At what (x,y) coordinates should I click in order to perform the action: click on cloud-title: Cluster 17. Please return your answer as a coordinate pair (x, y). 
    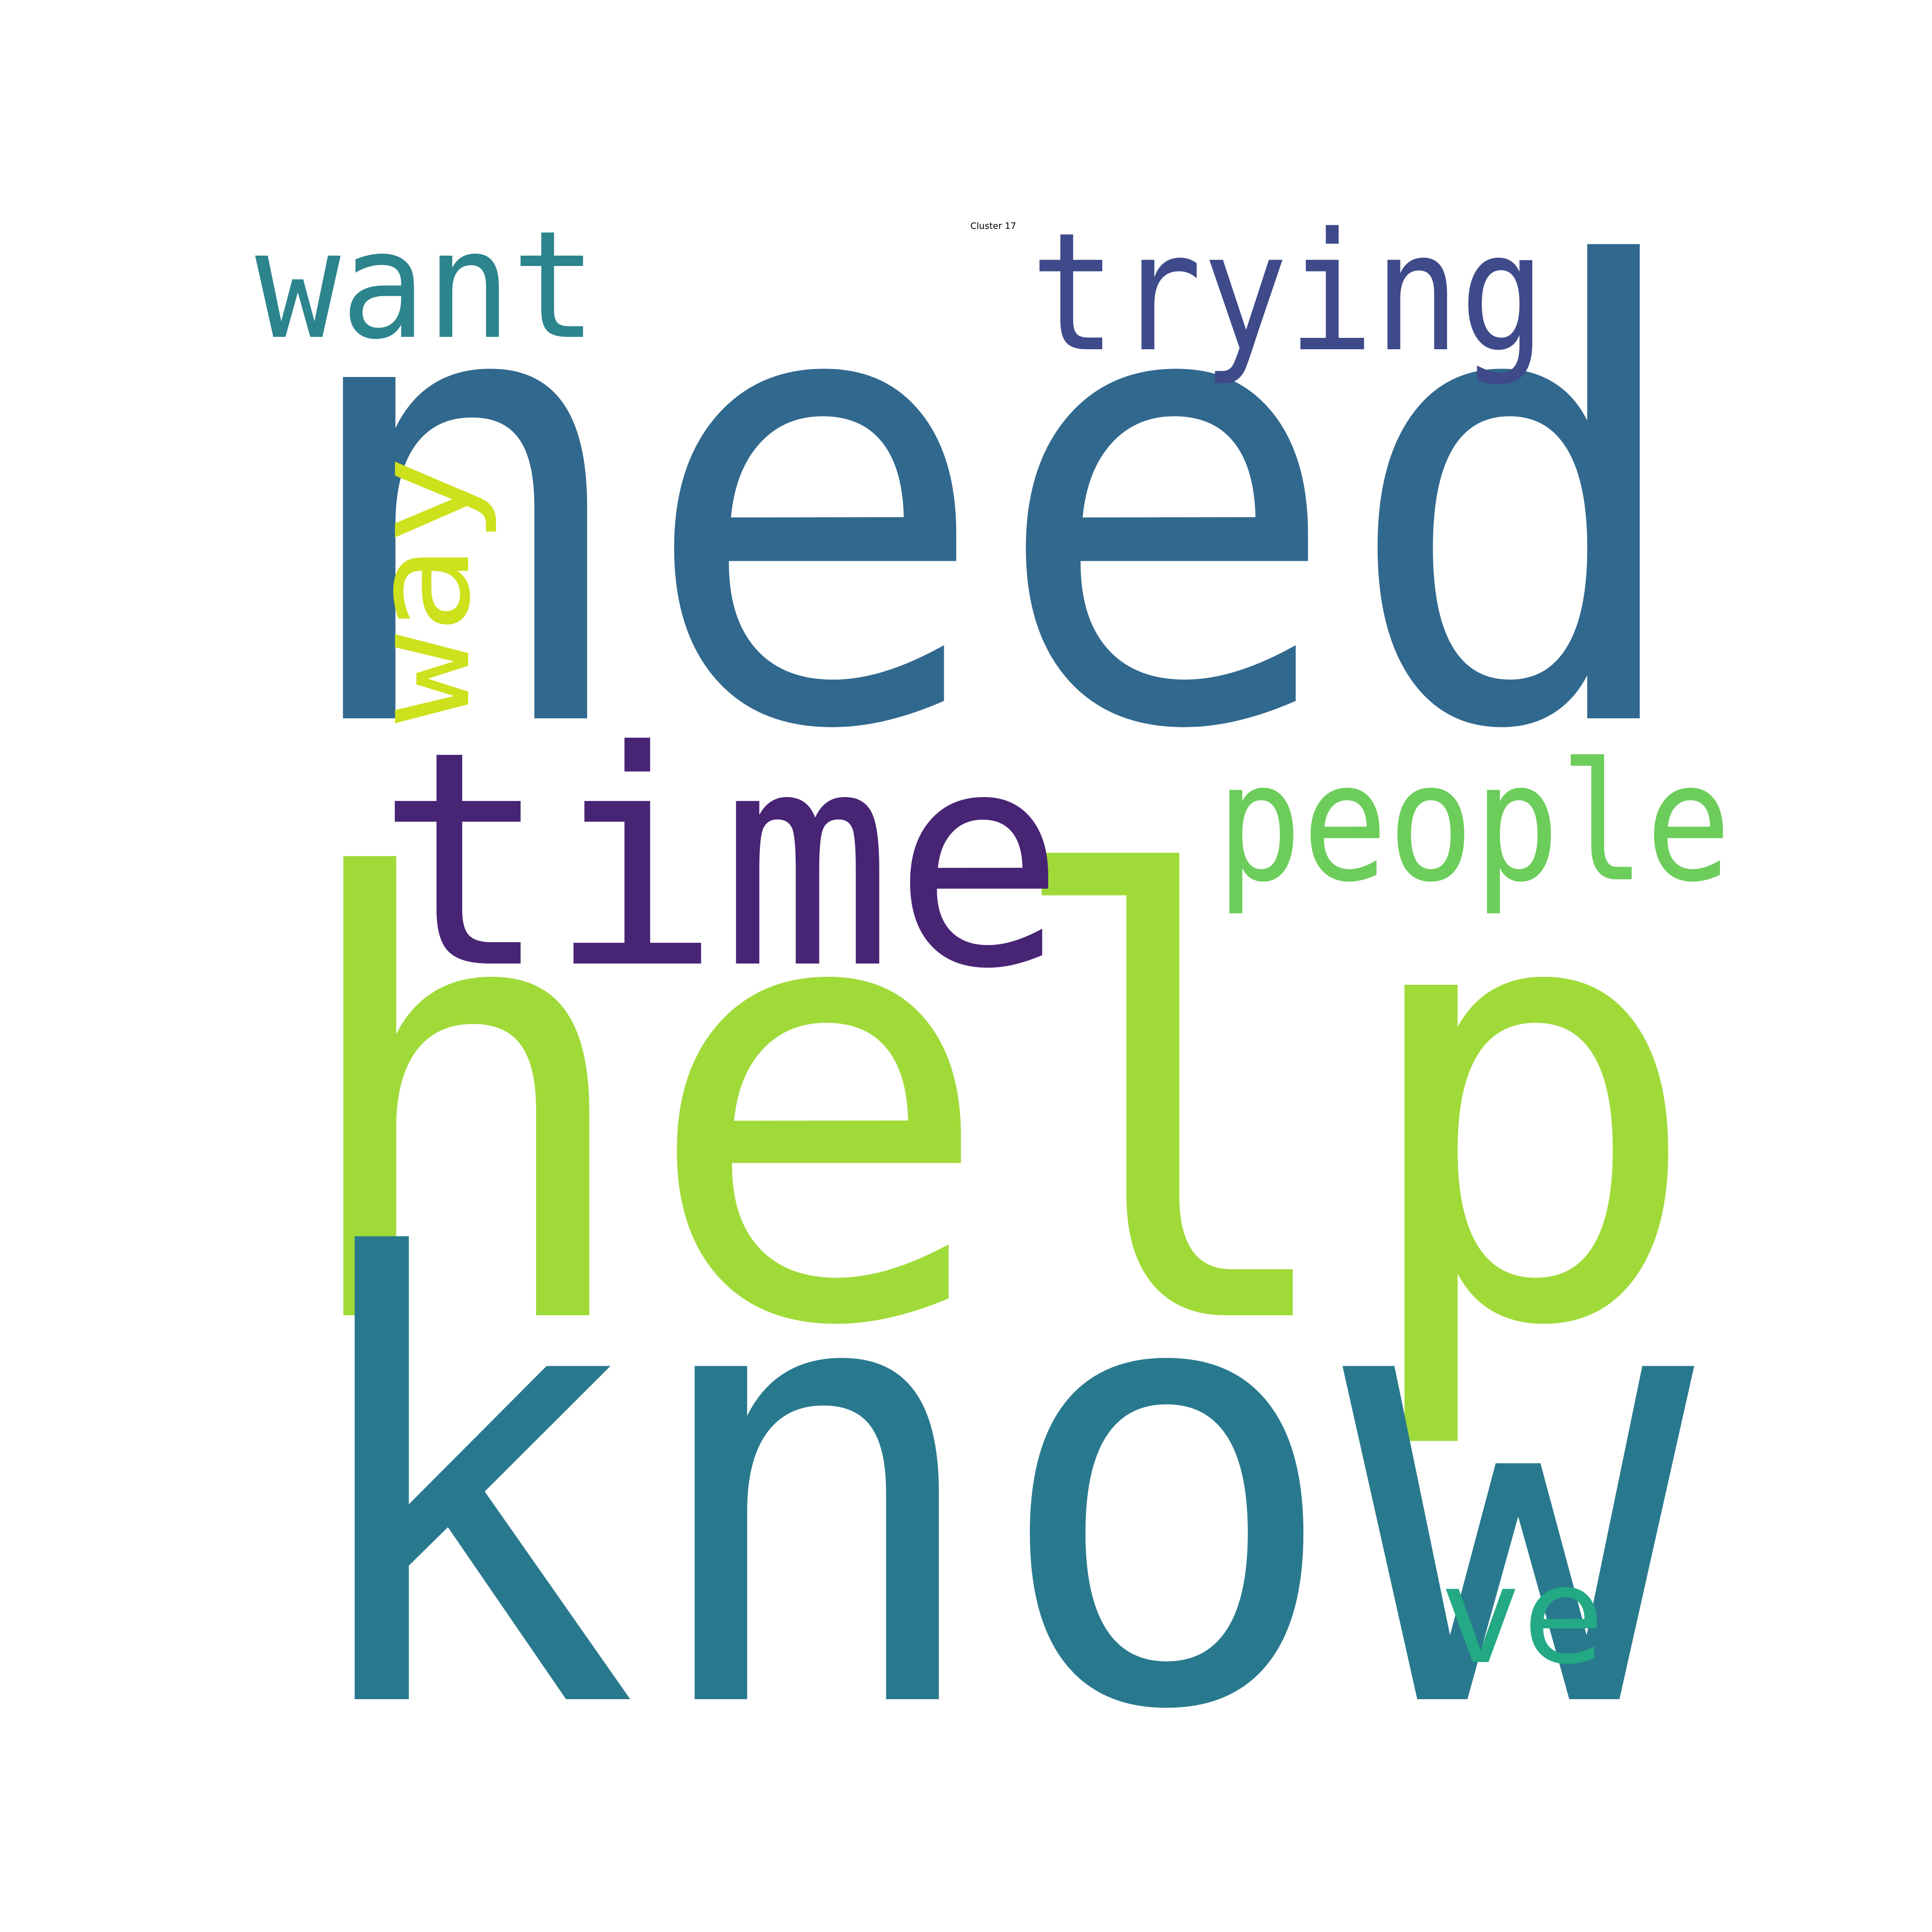
    Looking at the image, I should click on (993, 226).